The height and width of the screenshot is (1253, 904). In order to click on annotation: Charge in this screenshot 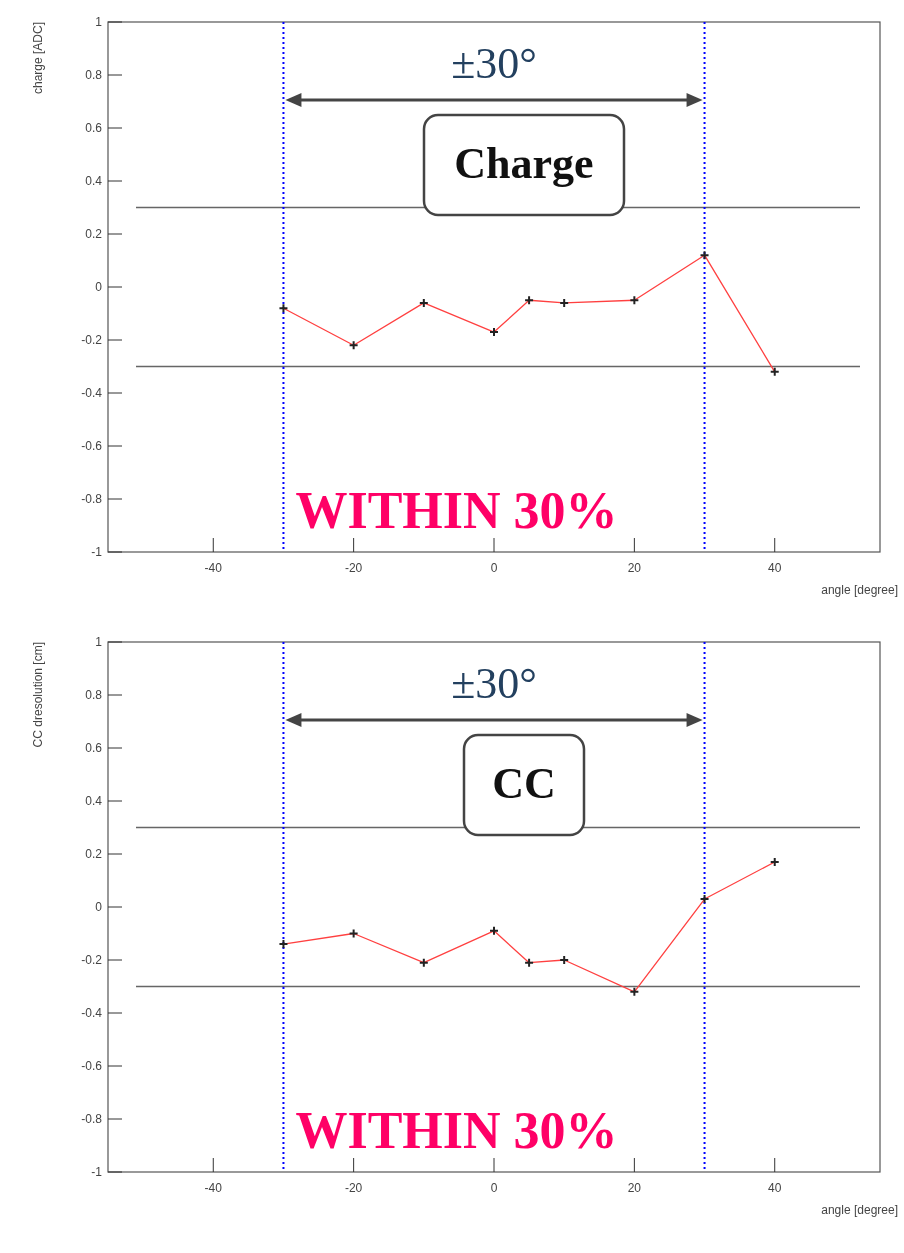, I will do `click(524, 163)`.